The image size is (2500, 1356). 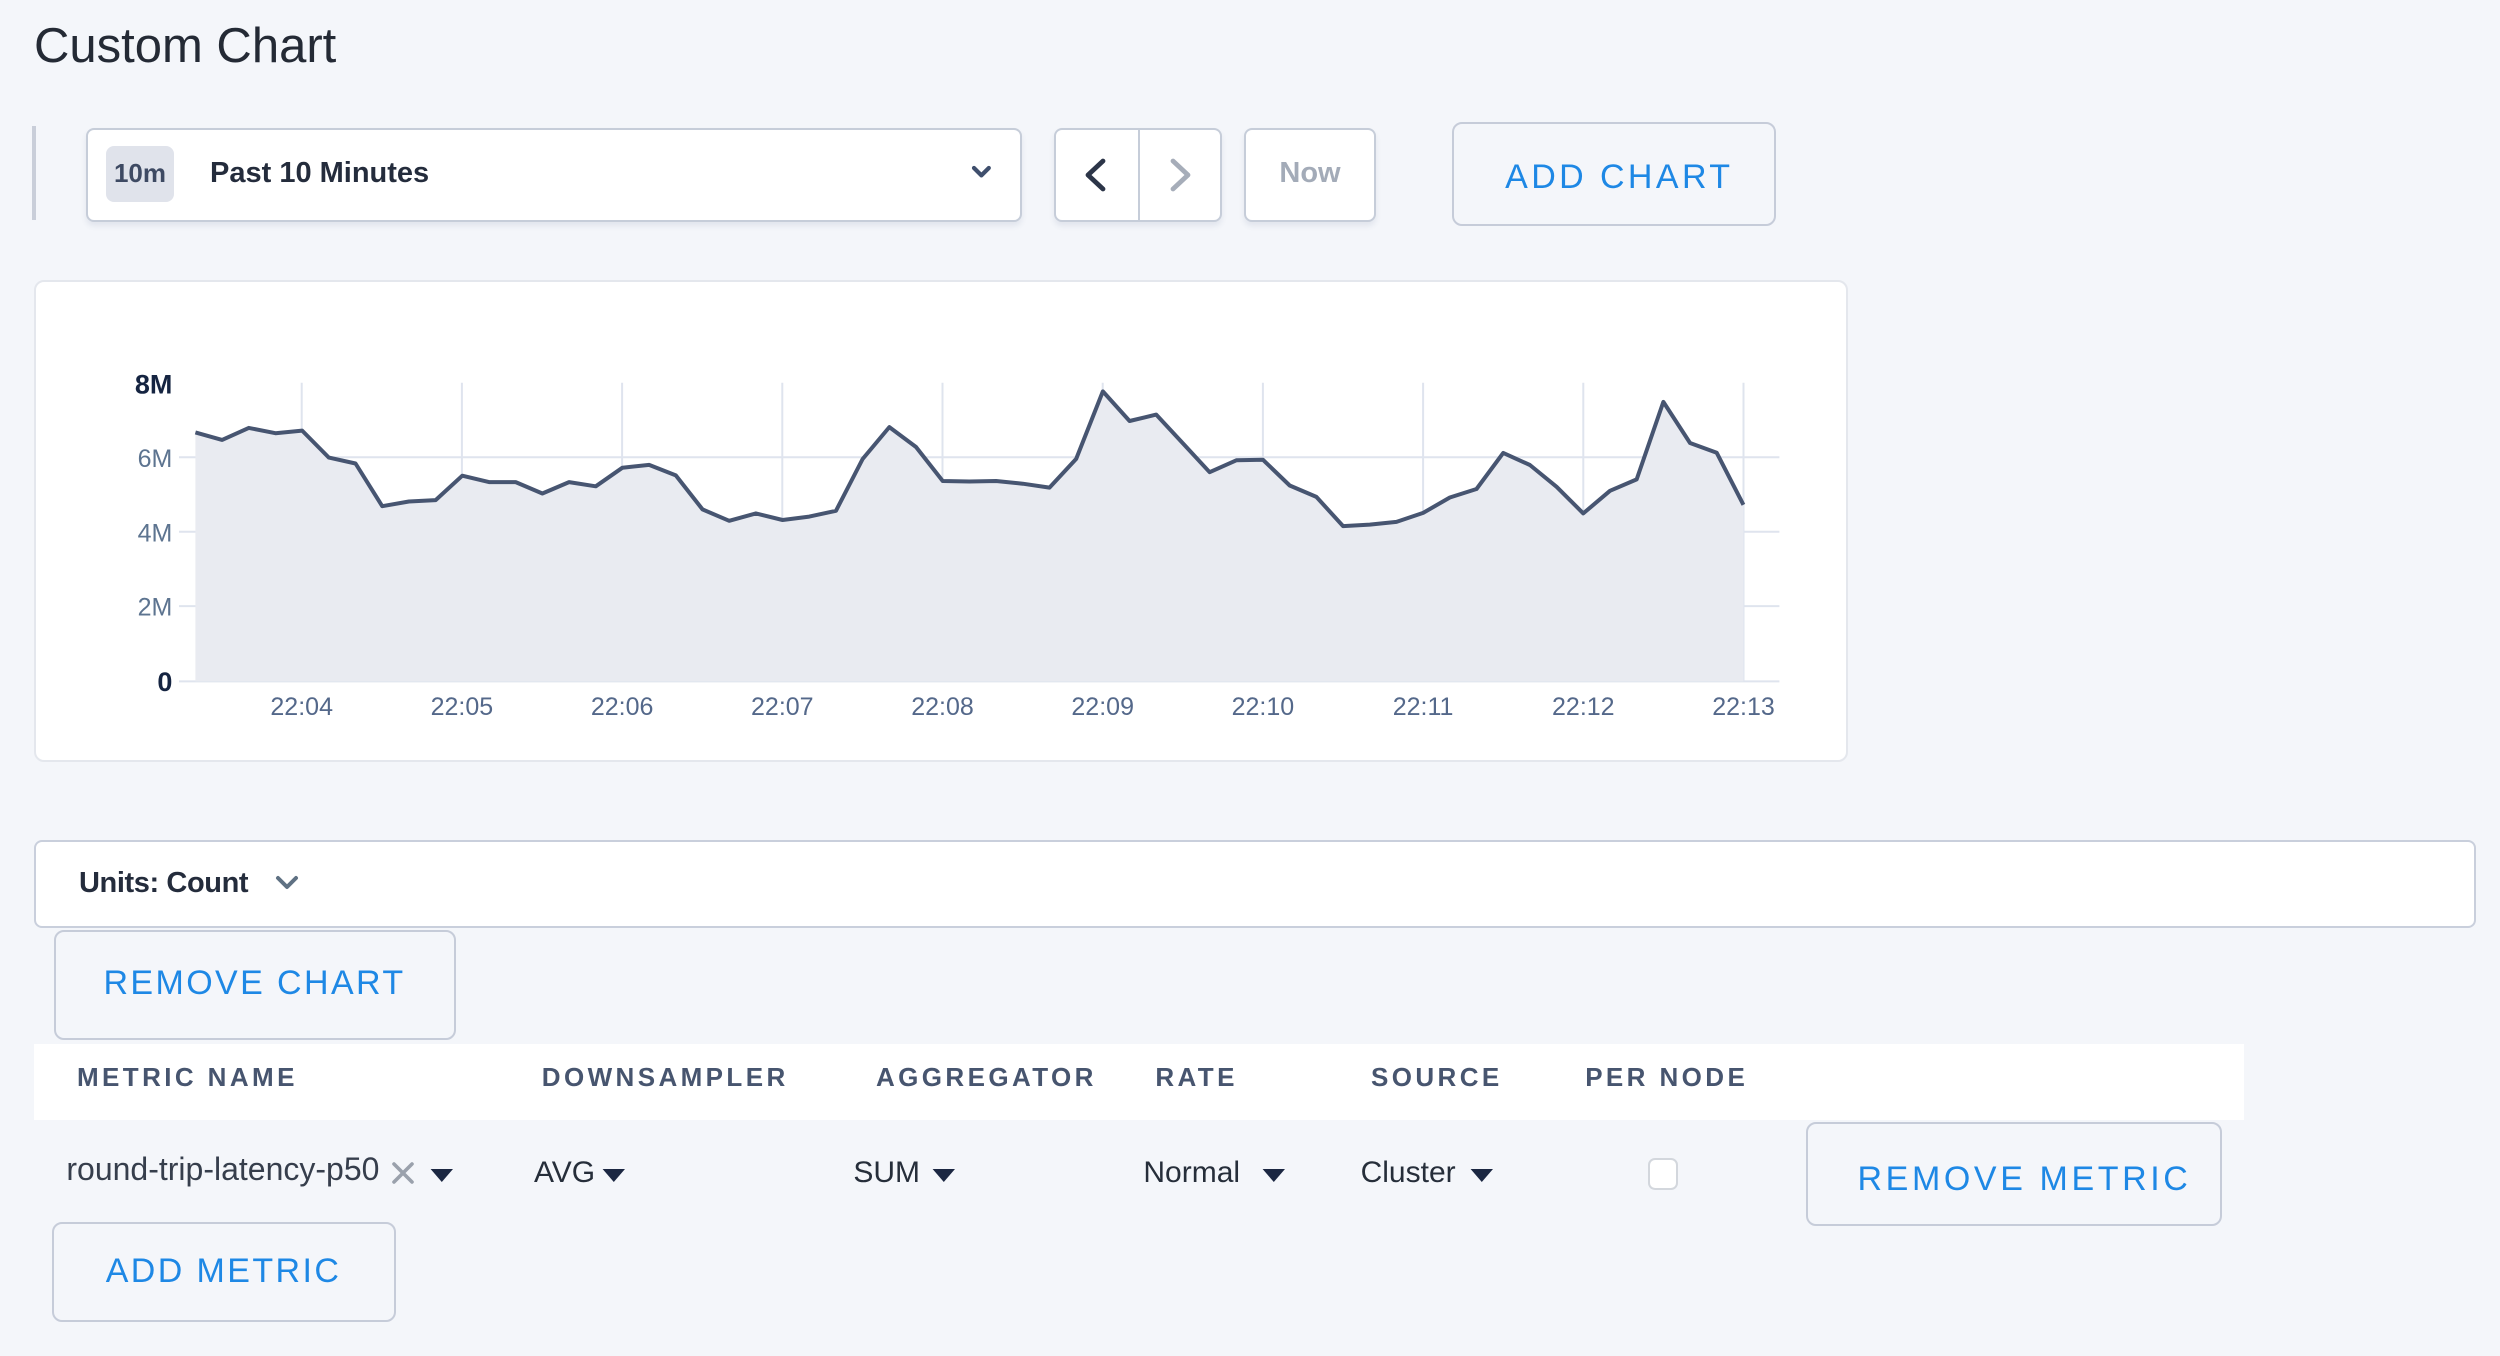 I want to click on svg-text: 0, so click(x=164, y=682).